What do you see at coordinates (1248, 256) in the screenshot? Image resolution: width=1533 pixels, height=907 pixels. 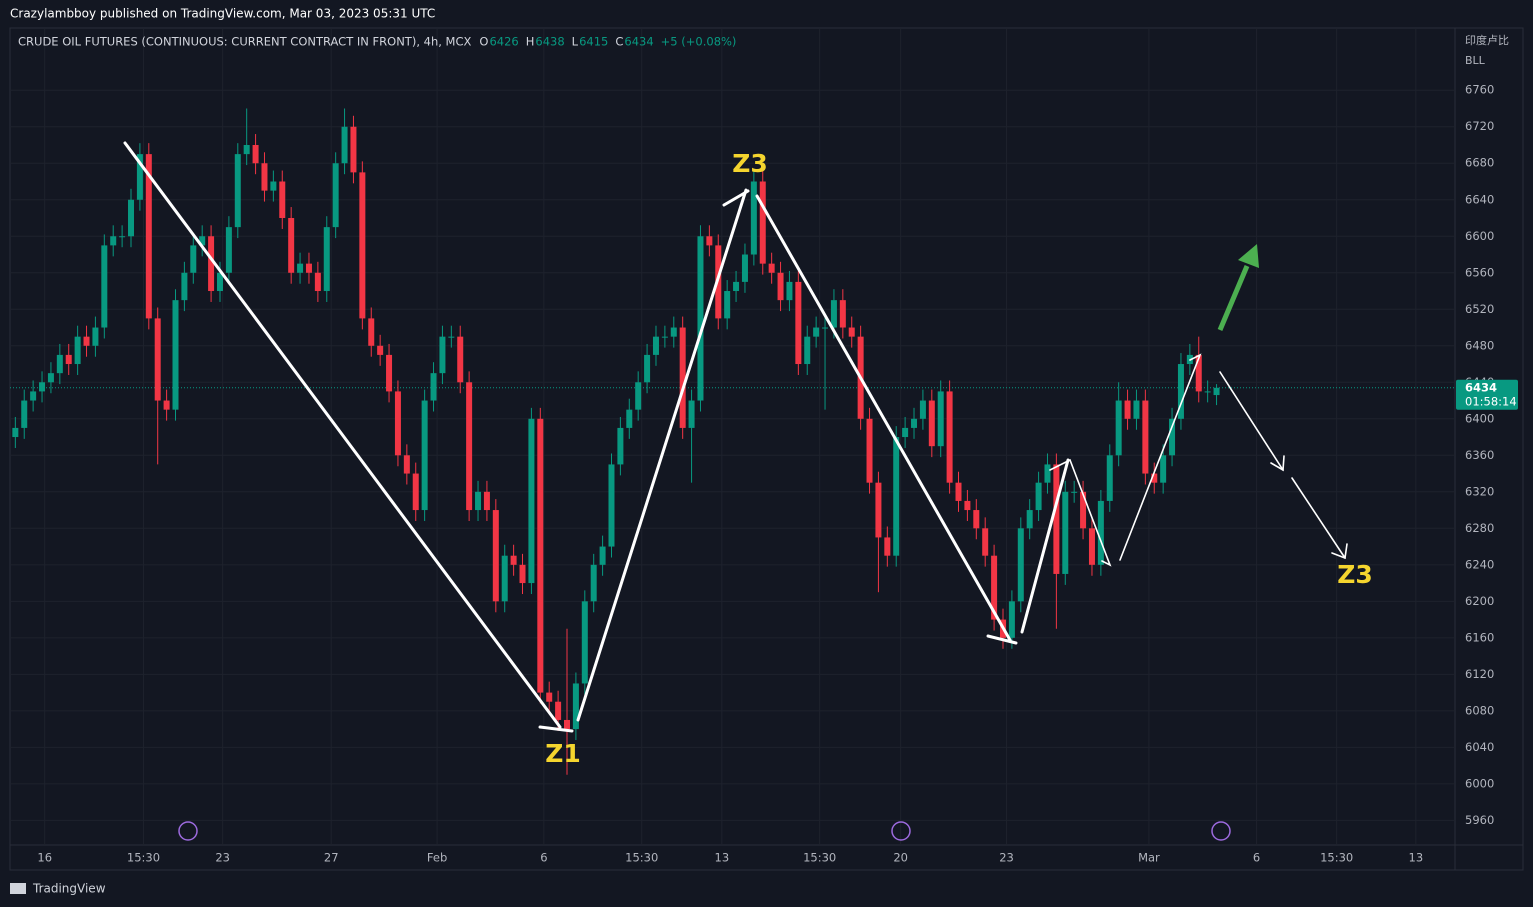 I see `green-arrow-head` at bounding box center [1248, 256].